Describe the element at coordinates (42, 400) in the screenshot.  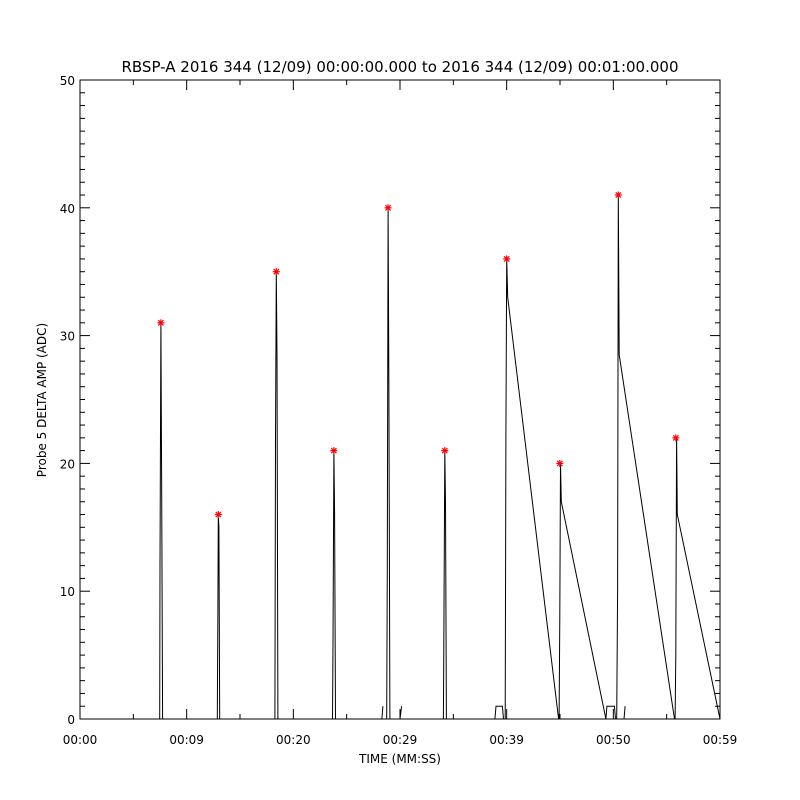
I see `y-axis-label: Probe 5 DELTA AMP (ADC)` at that location.